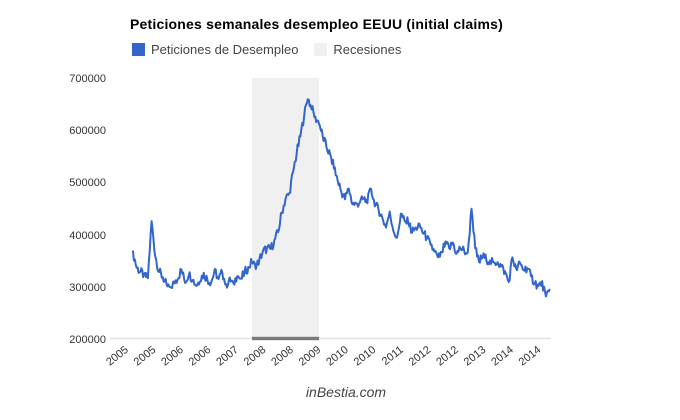 This screenshot has width=680, height=420. I want to click on x-axis-label: 2007, so click(227, 356).